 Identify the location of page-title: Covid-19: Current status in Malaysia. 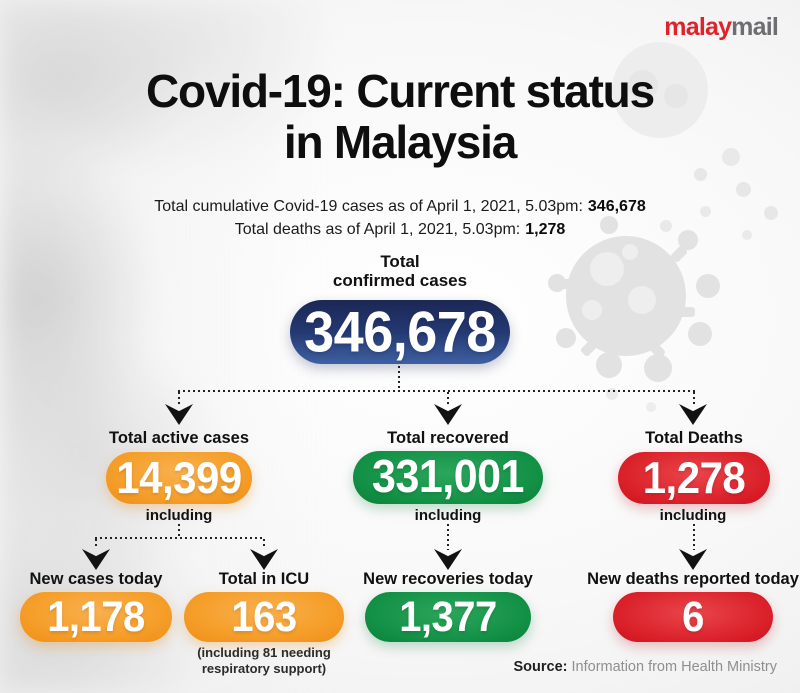
(400, 117).